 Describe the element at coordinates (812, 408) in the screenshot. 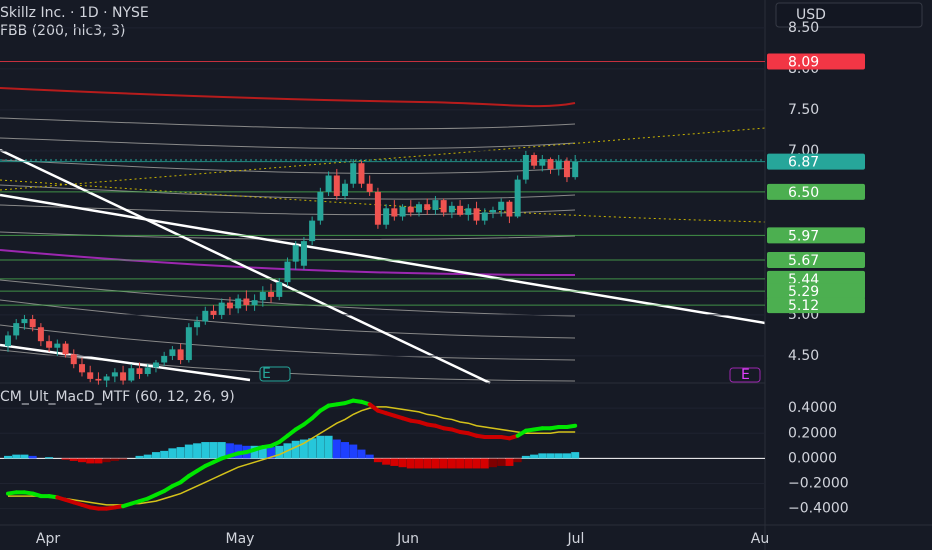

I see `y-tick-label: 0.4000` at that location.